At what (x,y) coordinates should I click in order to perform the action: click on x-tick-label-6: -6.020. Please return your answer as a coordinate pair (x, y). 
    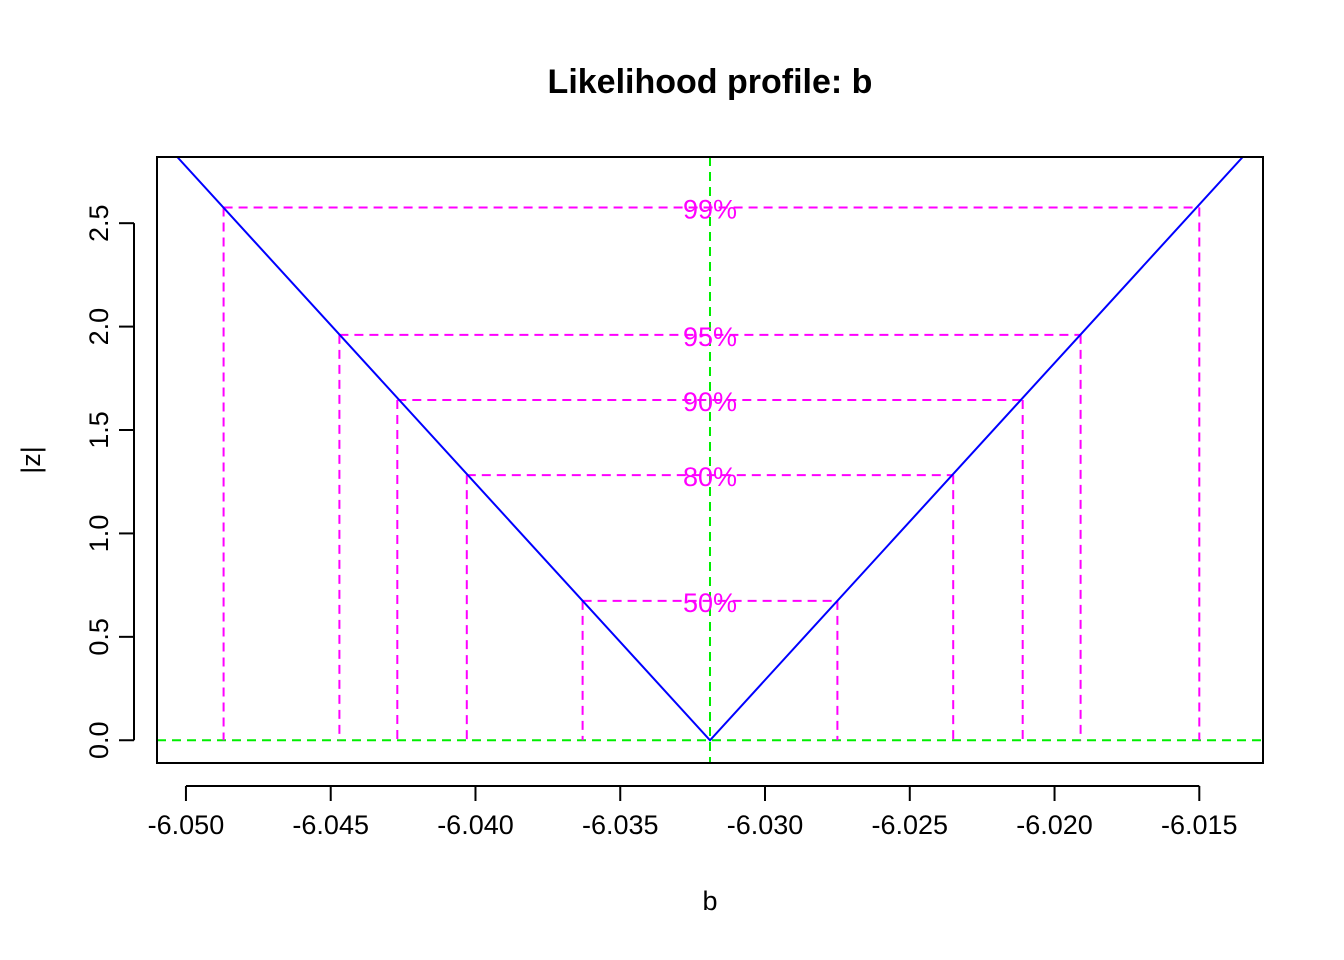
    Looking at the image, I should click on (1054, 825).